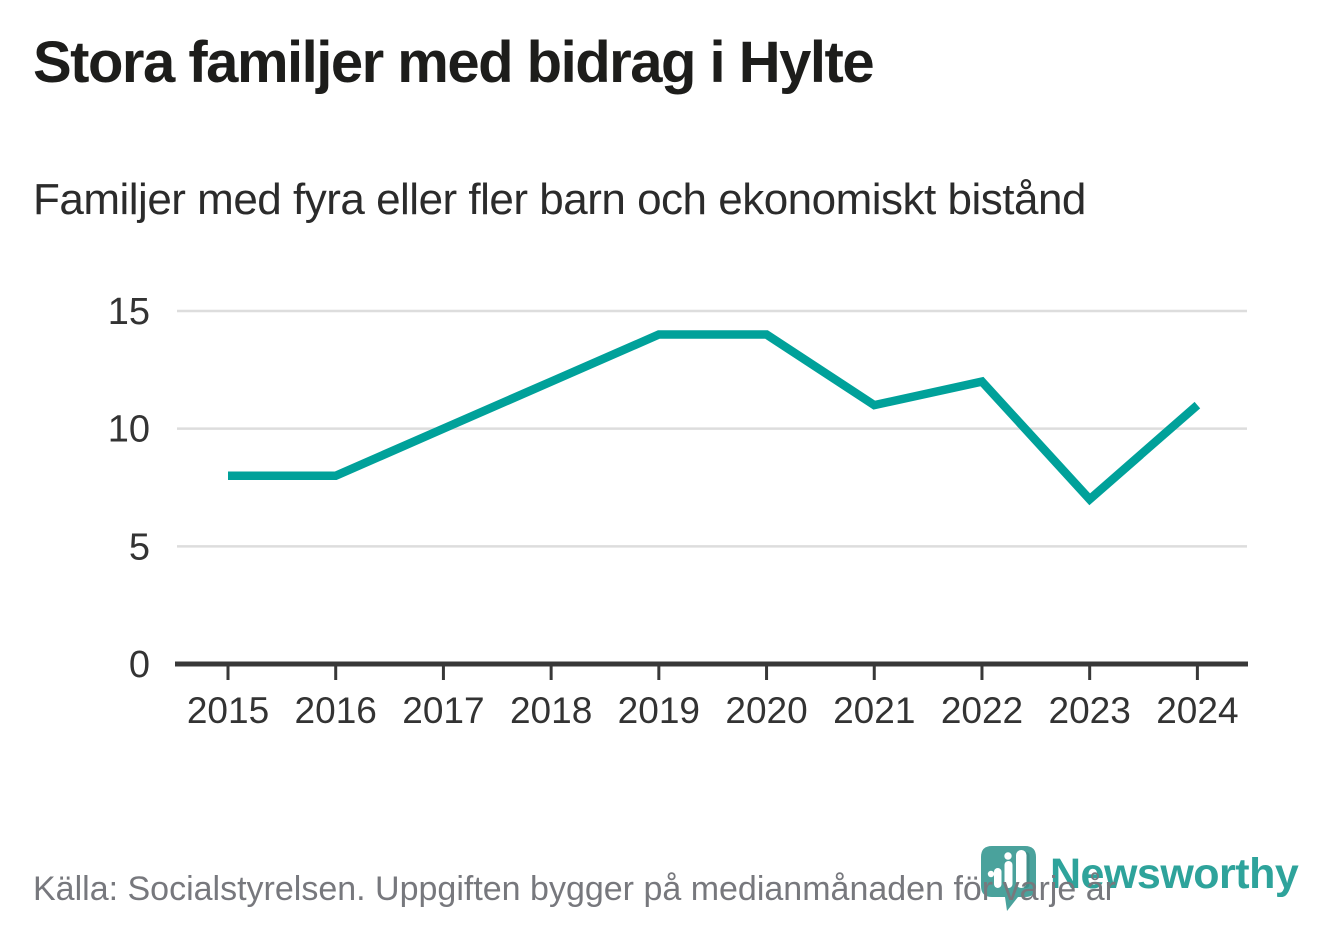  I want to click on x-axis-label: 2018, so click(551, 710).